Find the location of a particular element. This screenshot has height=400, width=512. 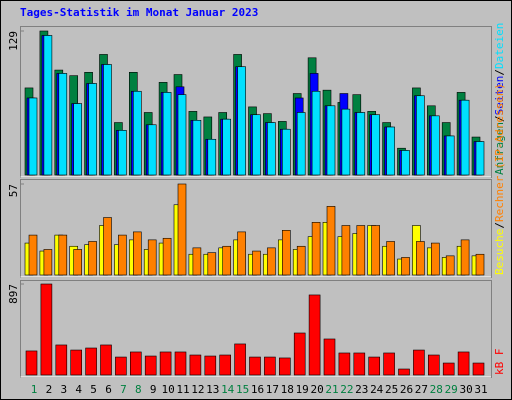

x-tick-label: 24 is located at coordinates (377, 389).